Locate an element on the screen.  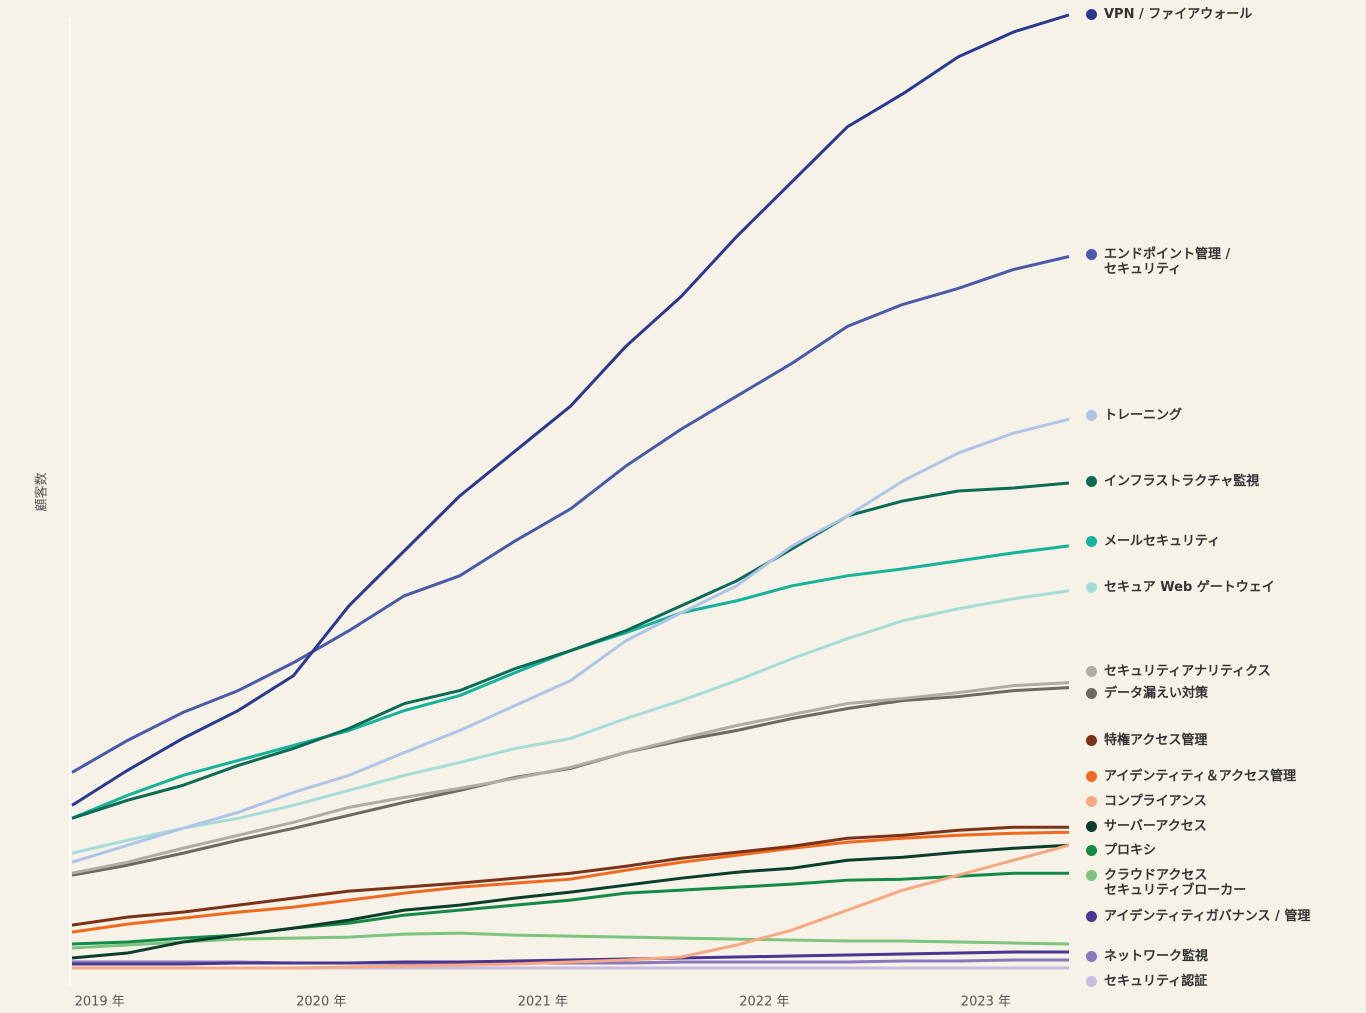
x-tick-label: 2021 年 is located at coordinates (543, 1002).